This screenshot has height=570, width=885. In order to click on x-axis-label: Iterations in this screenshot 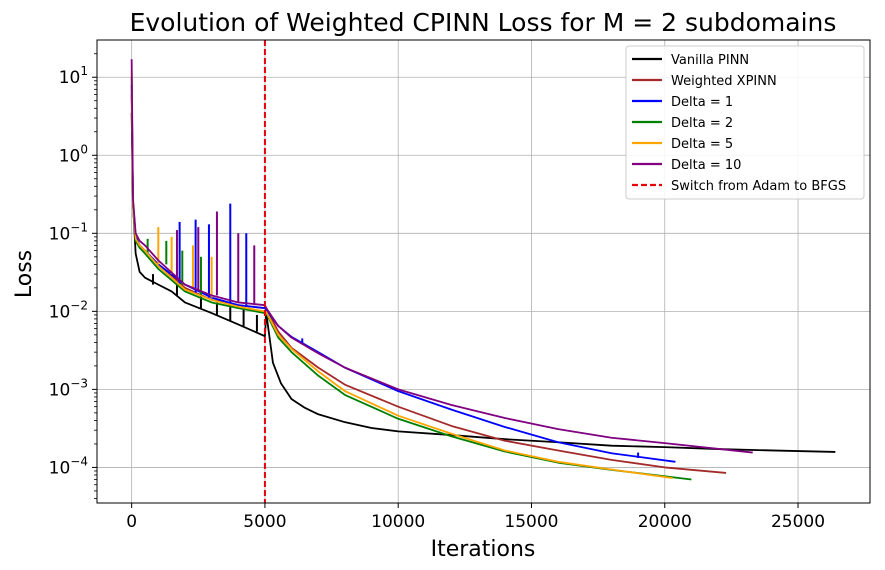, I will do `click(483, 549)`.